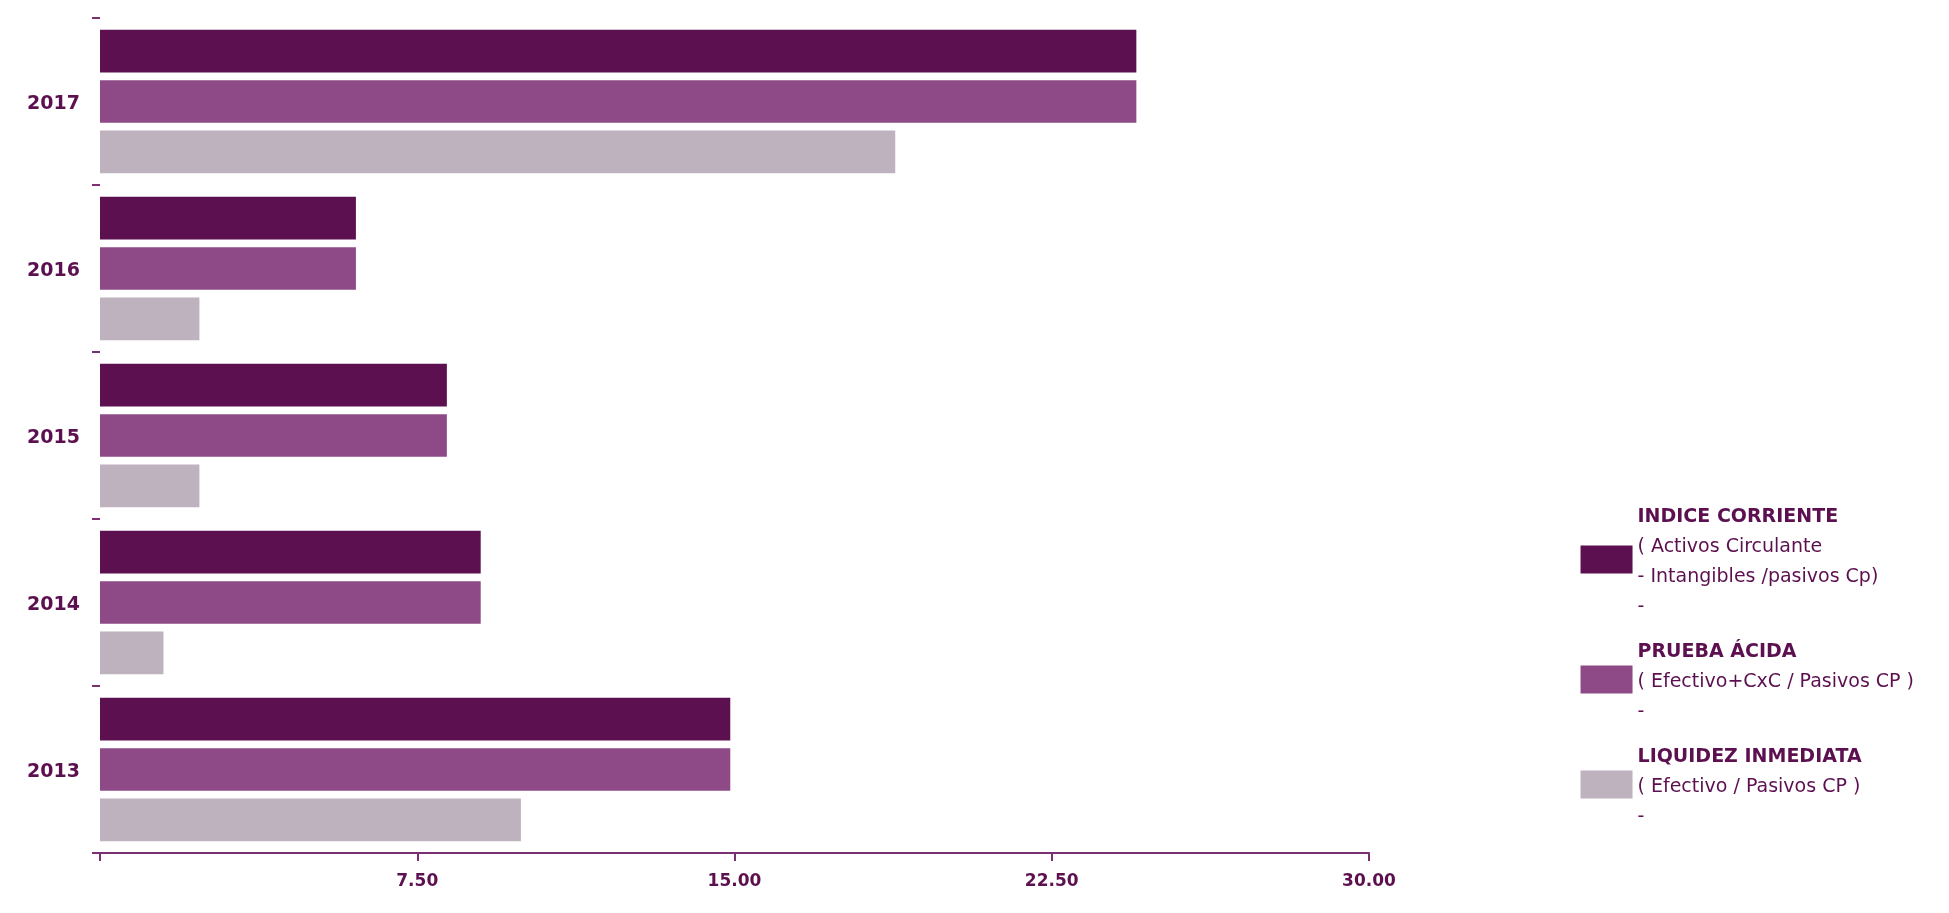  I want to click on x-tick-label: 22.50, so click(1051, 879).